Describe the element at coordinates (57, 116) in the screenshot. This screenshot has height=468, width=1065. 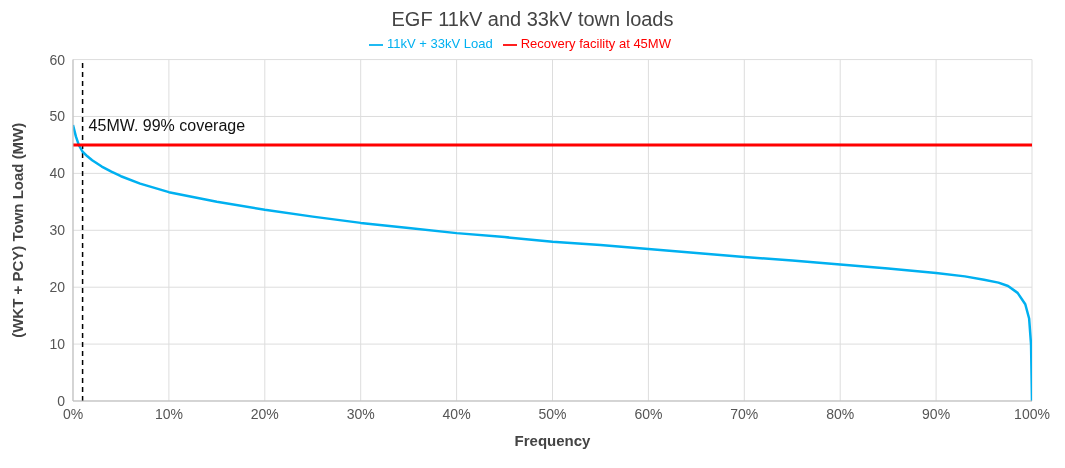
I see `y-tick-label: 50` at that location.